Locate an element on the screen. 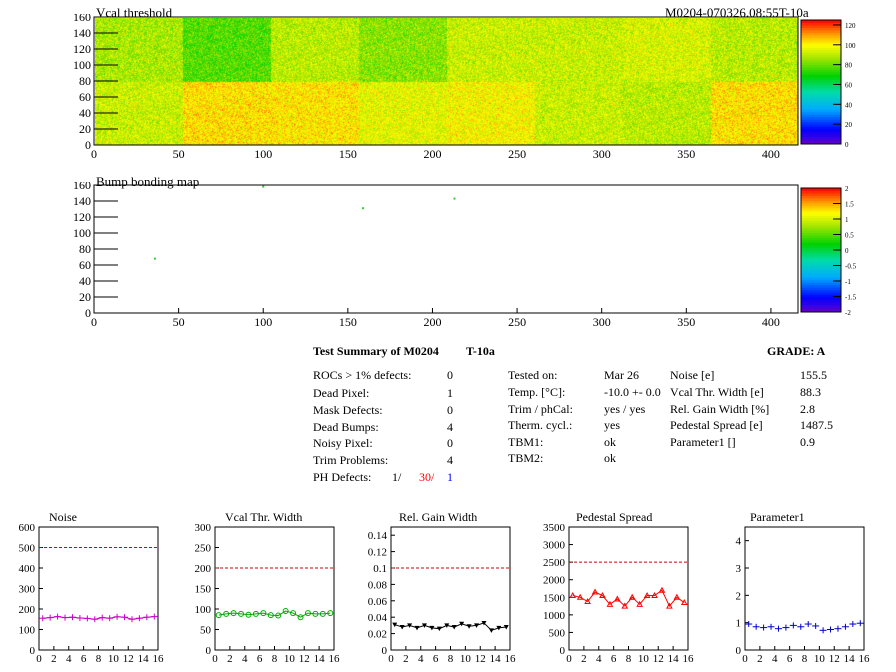 The height and width of the screenshot is (672, 896). map1-y-tick-label: 80 is located at coordinates (85, 81).